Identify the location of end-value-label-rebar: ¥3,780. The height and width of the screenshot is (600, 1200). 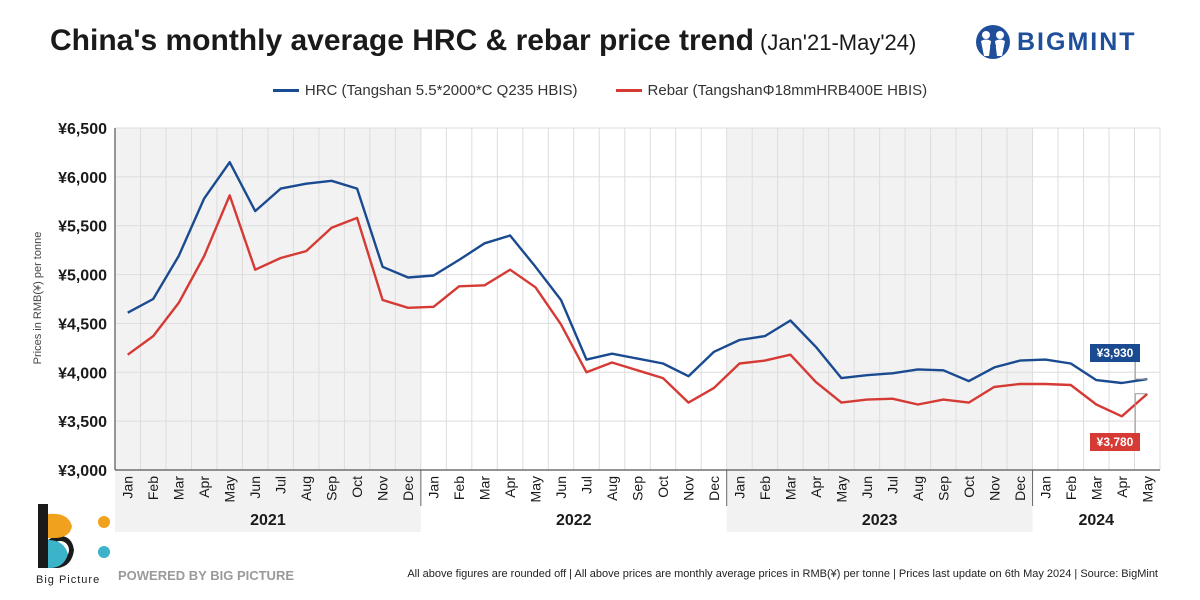
(1115, 442).